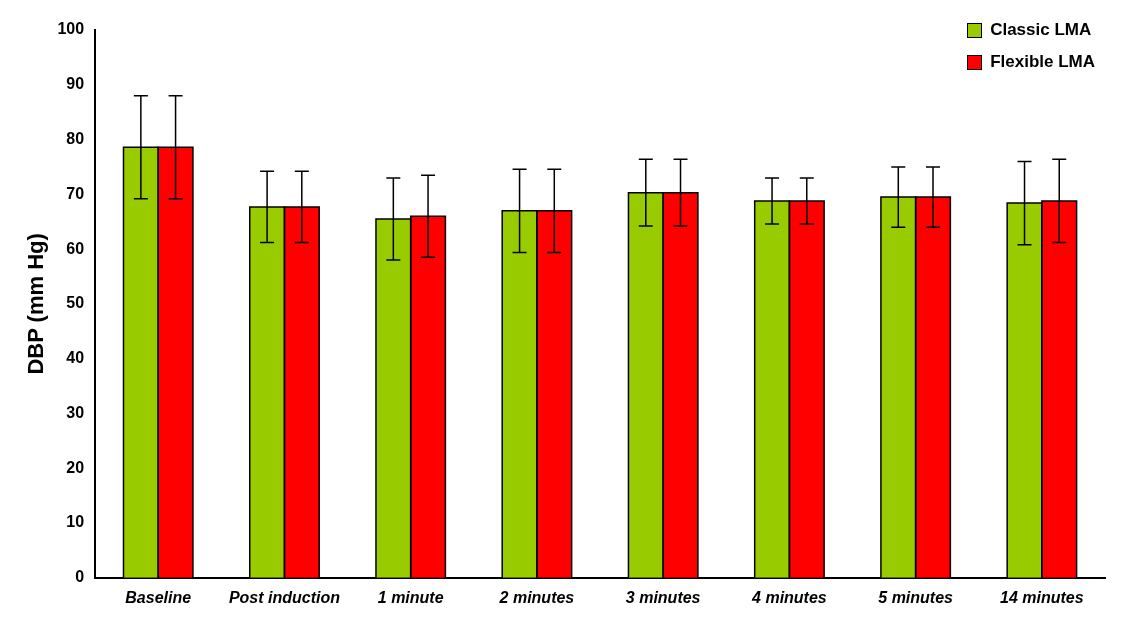 The width and height of the screenshot is (1145, 631). Describe the element at coordinates (75, 84) in the screenshot. I see `y-tick-label: 90` at that location.